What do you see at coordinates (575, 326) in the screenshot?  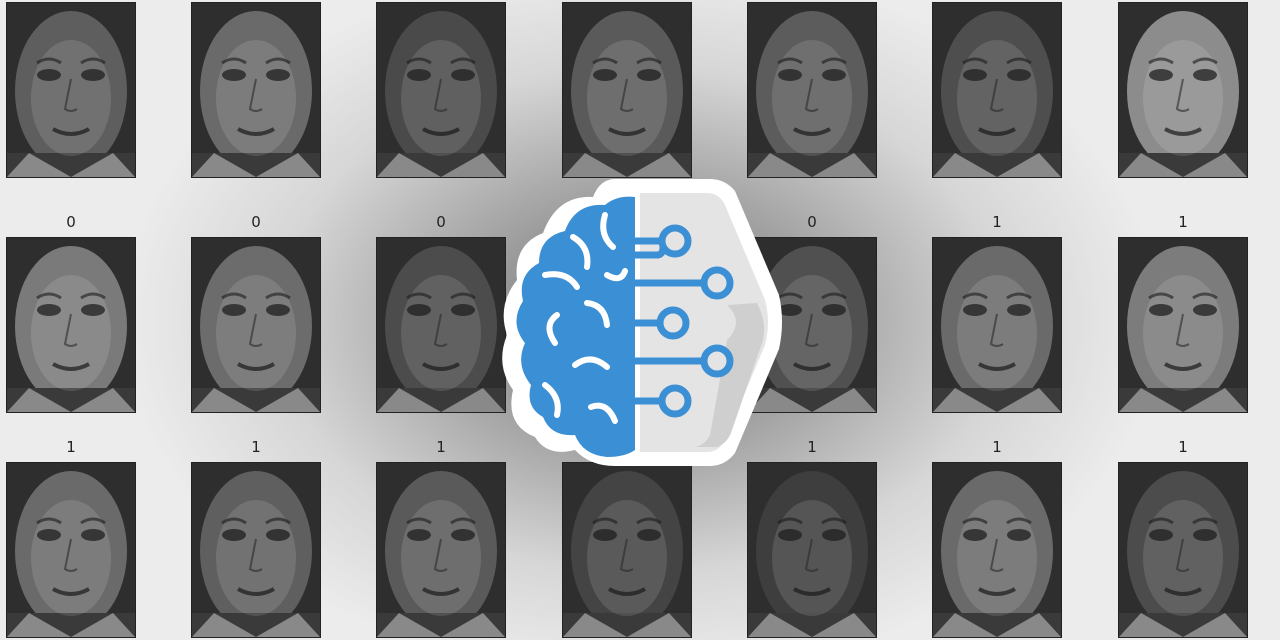 I see `logo-brain` at bounding box center [575, 326].